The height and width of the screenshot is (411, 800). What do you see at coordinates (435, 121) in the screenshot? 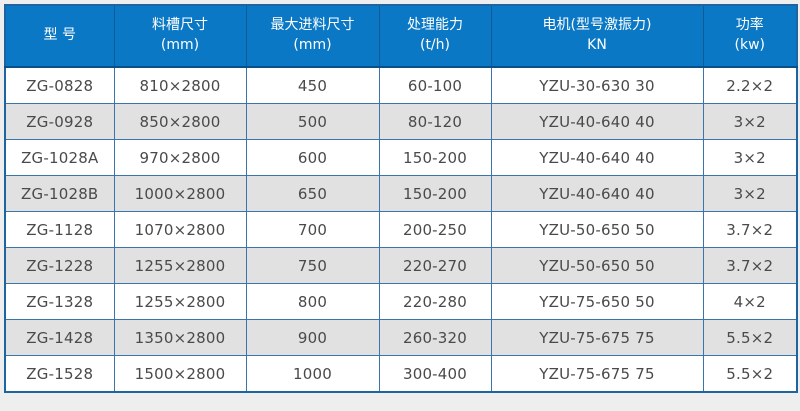
I see `cell-capacity: 80-120` at bounding box center [435, 121].